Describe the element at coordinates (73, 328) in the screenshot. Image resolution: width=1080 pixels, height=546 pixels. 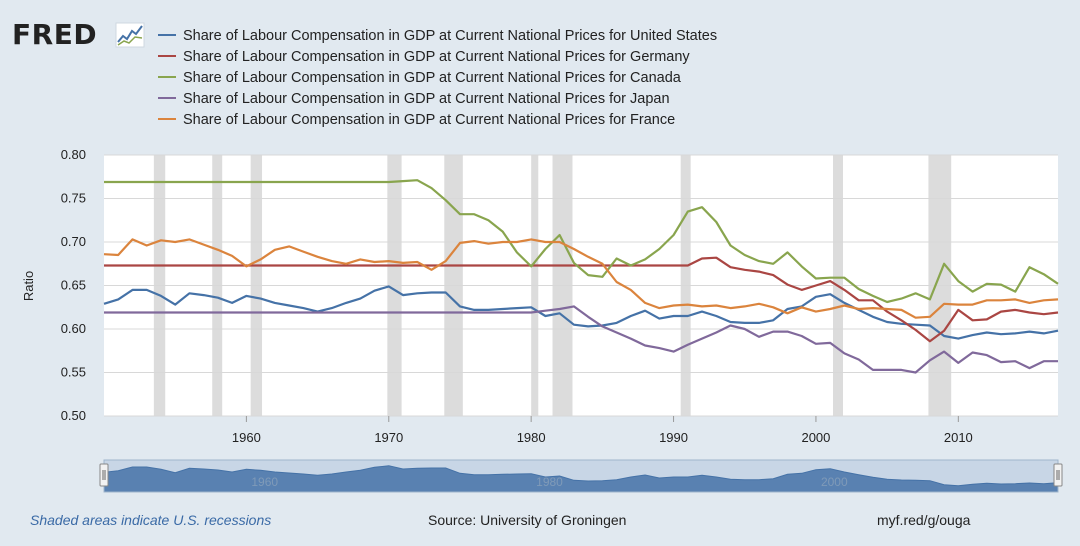
I see `y-tick-label: 0.60` at that location.